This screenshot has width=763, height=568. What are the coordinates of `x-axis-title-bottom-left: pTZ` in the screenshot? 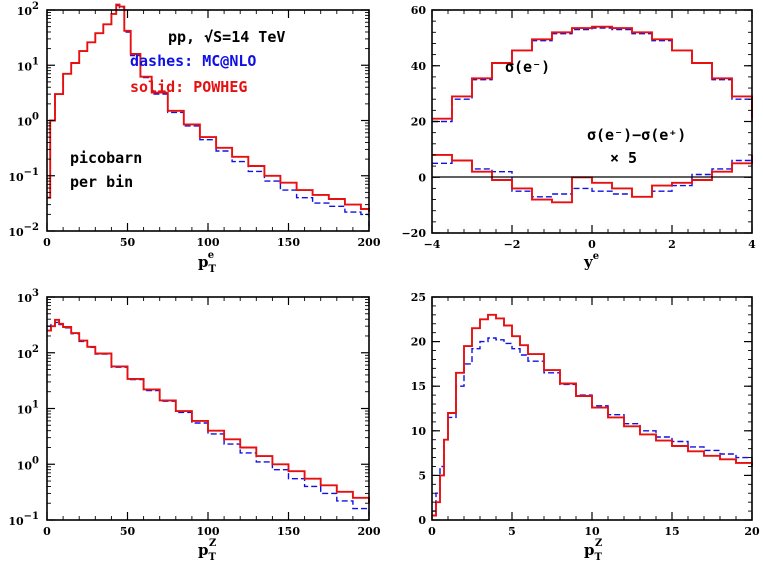 It's located at (207, 550).